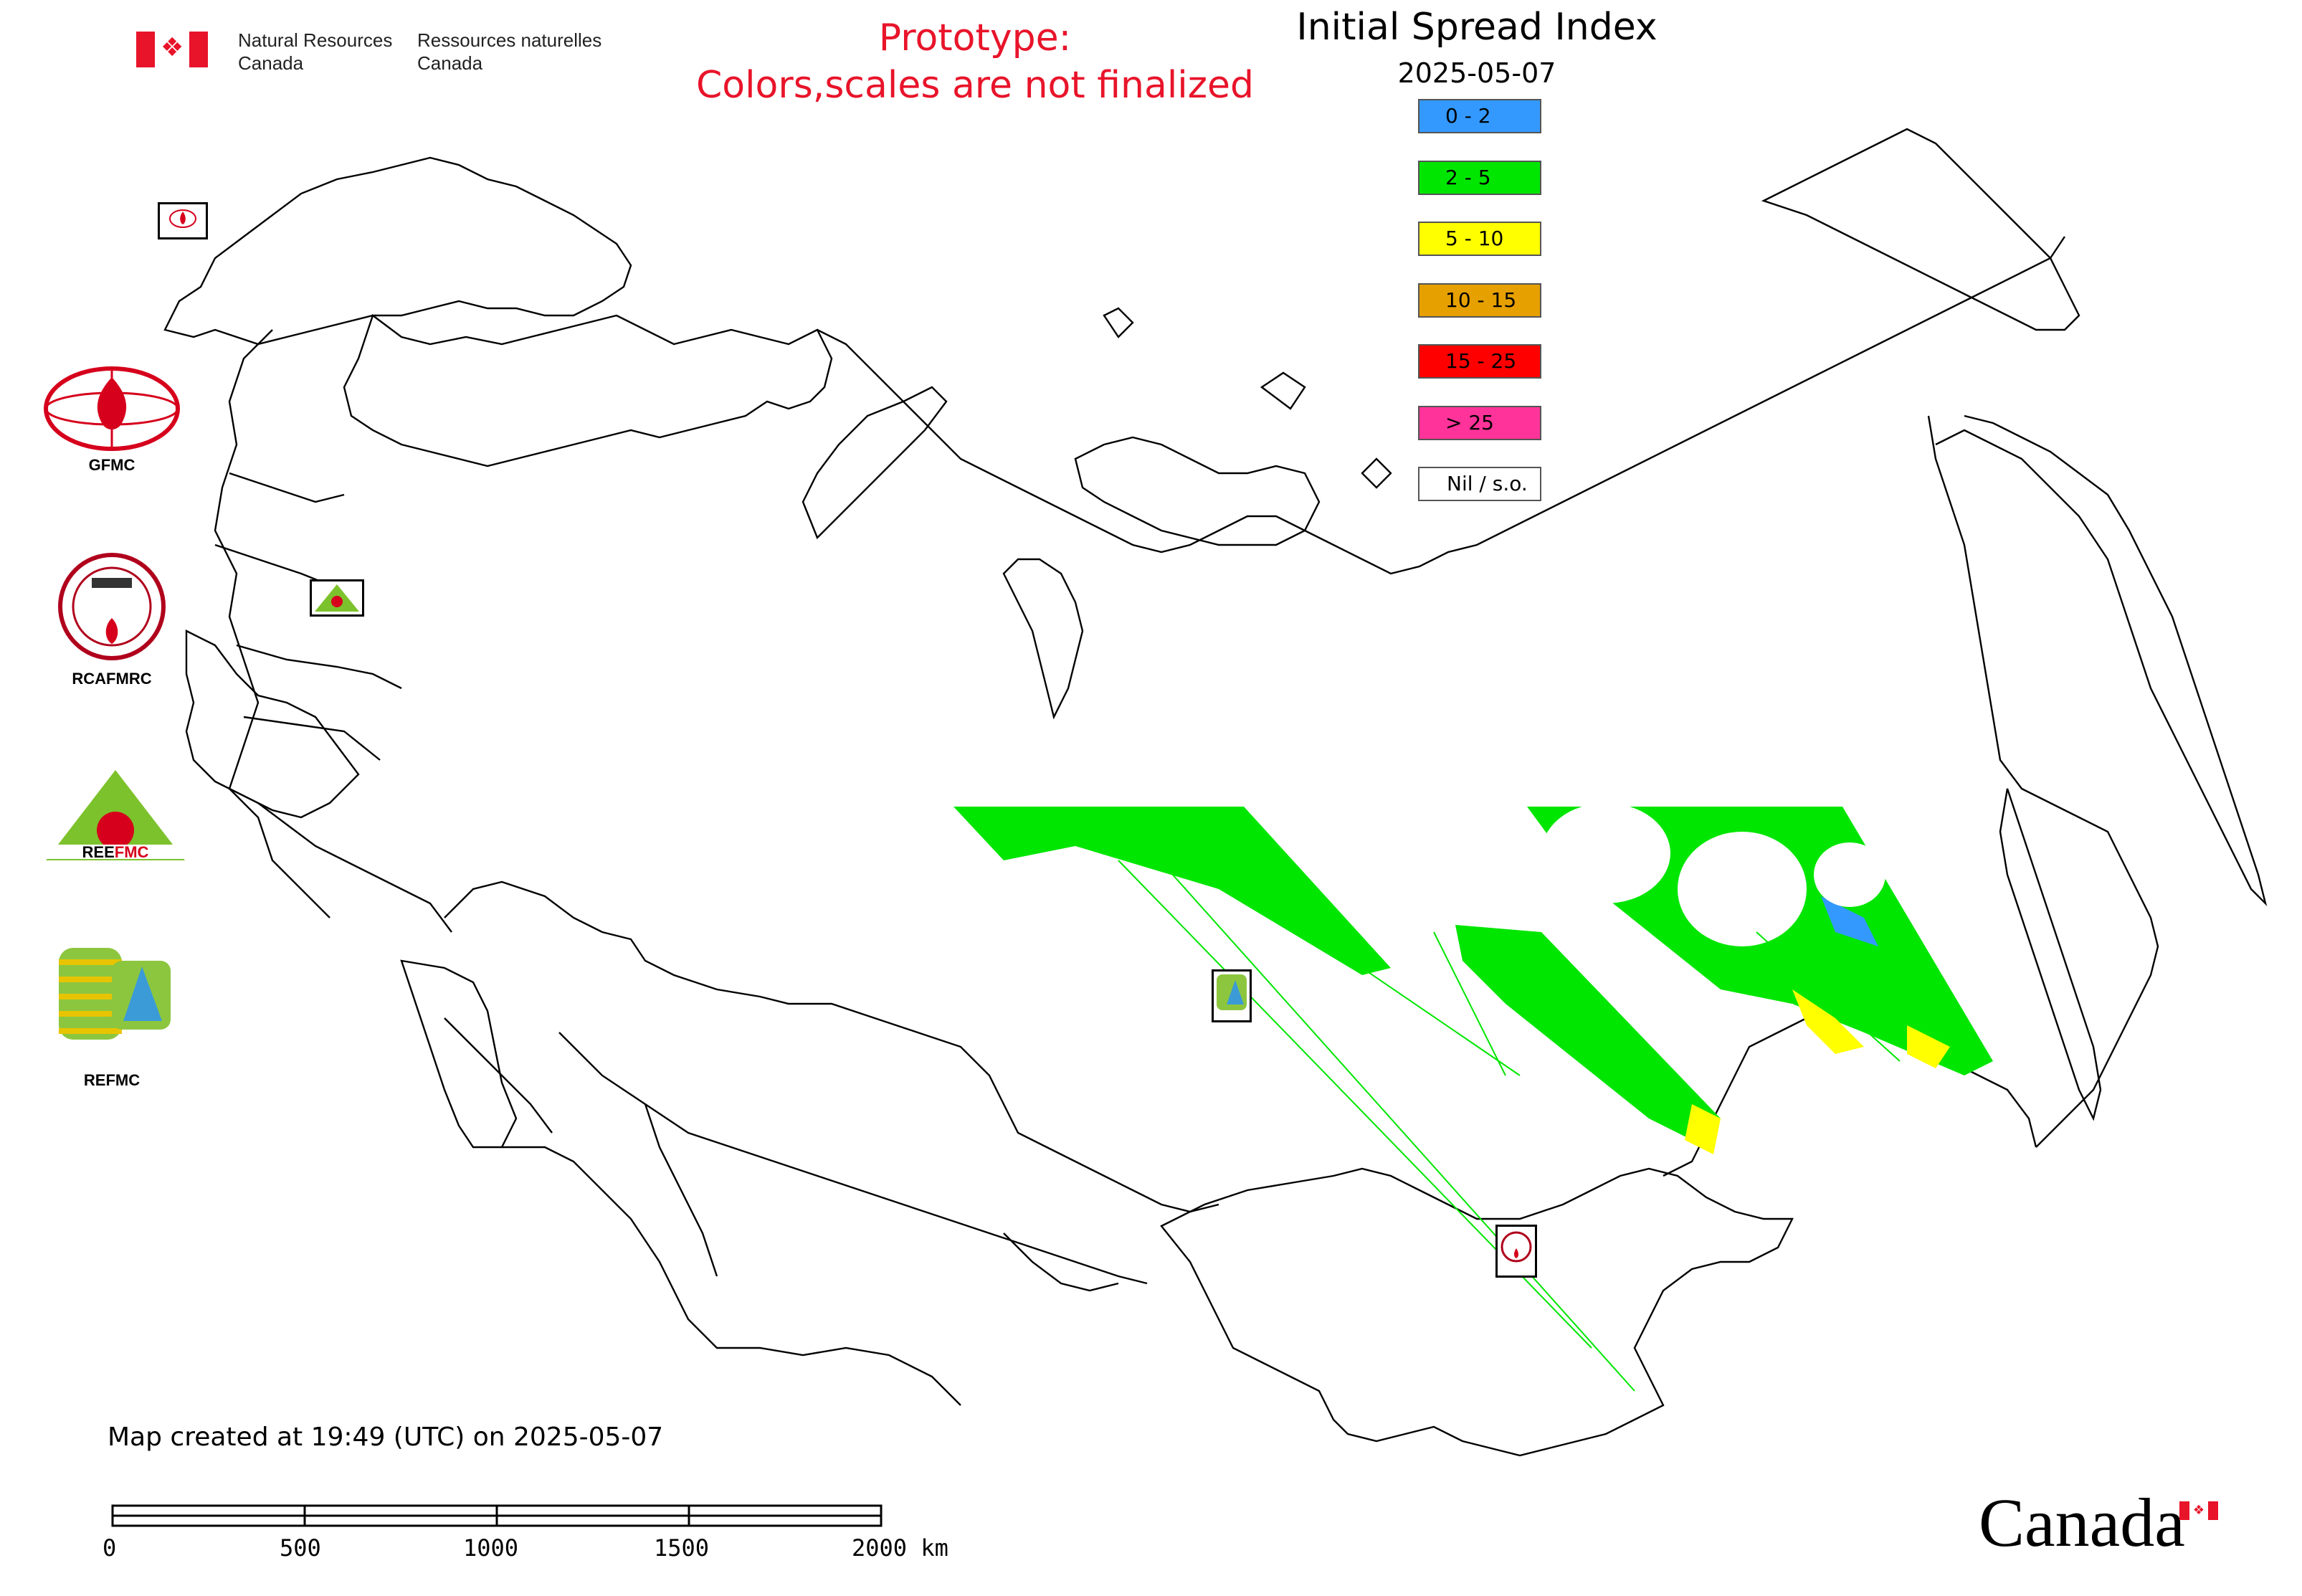  I want to click on reefmc-map-marker, so click(337, 598).